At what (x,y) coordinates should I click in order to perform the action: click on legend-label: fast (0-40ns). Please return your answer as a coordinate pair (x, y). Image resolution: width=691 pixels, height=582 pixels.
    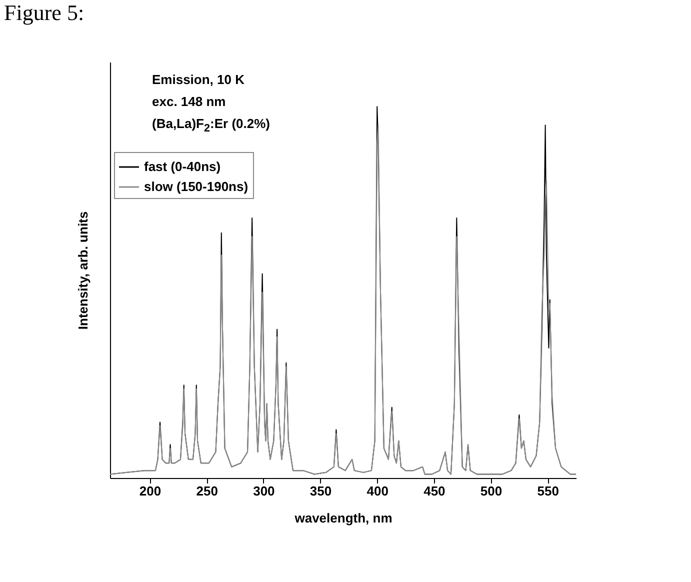
    Looking at the image, I should click on (182, 166).